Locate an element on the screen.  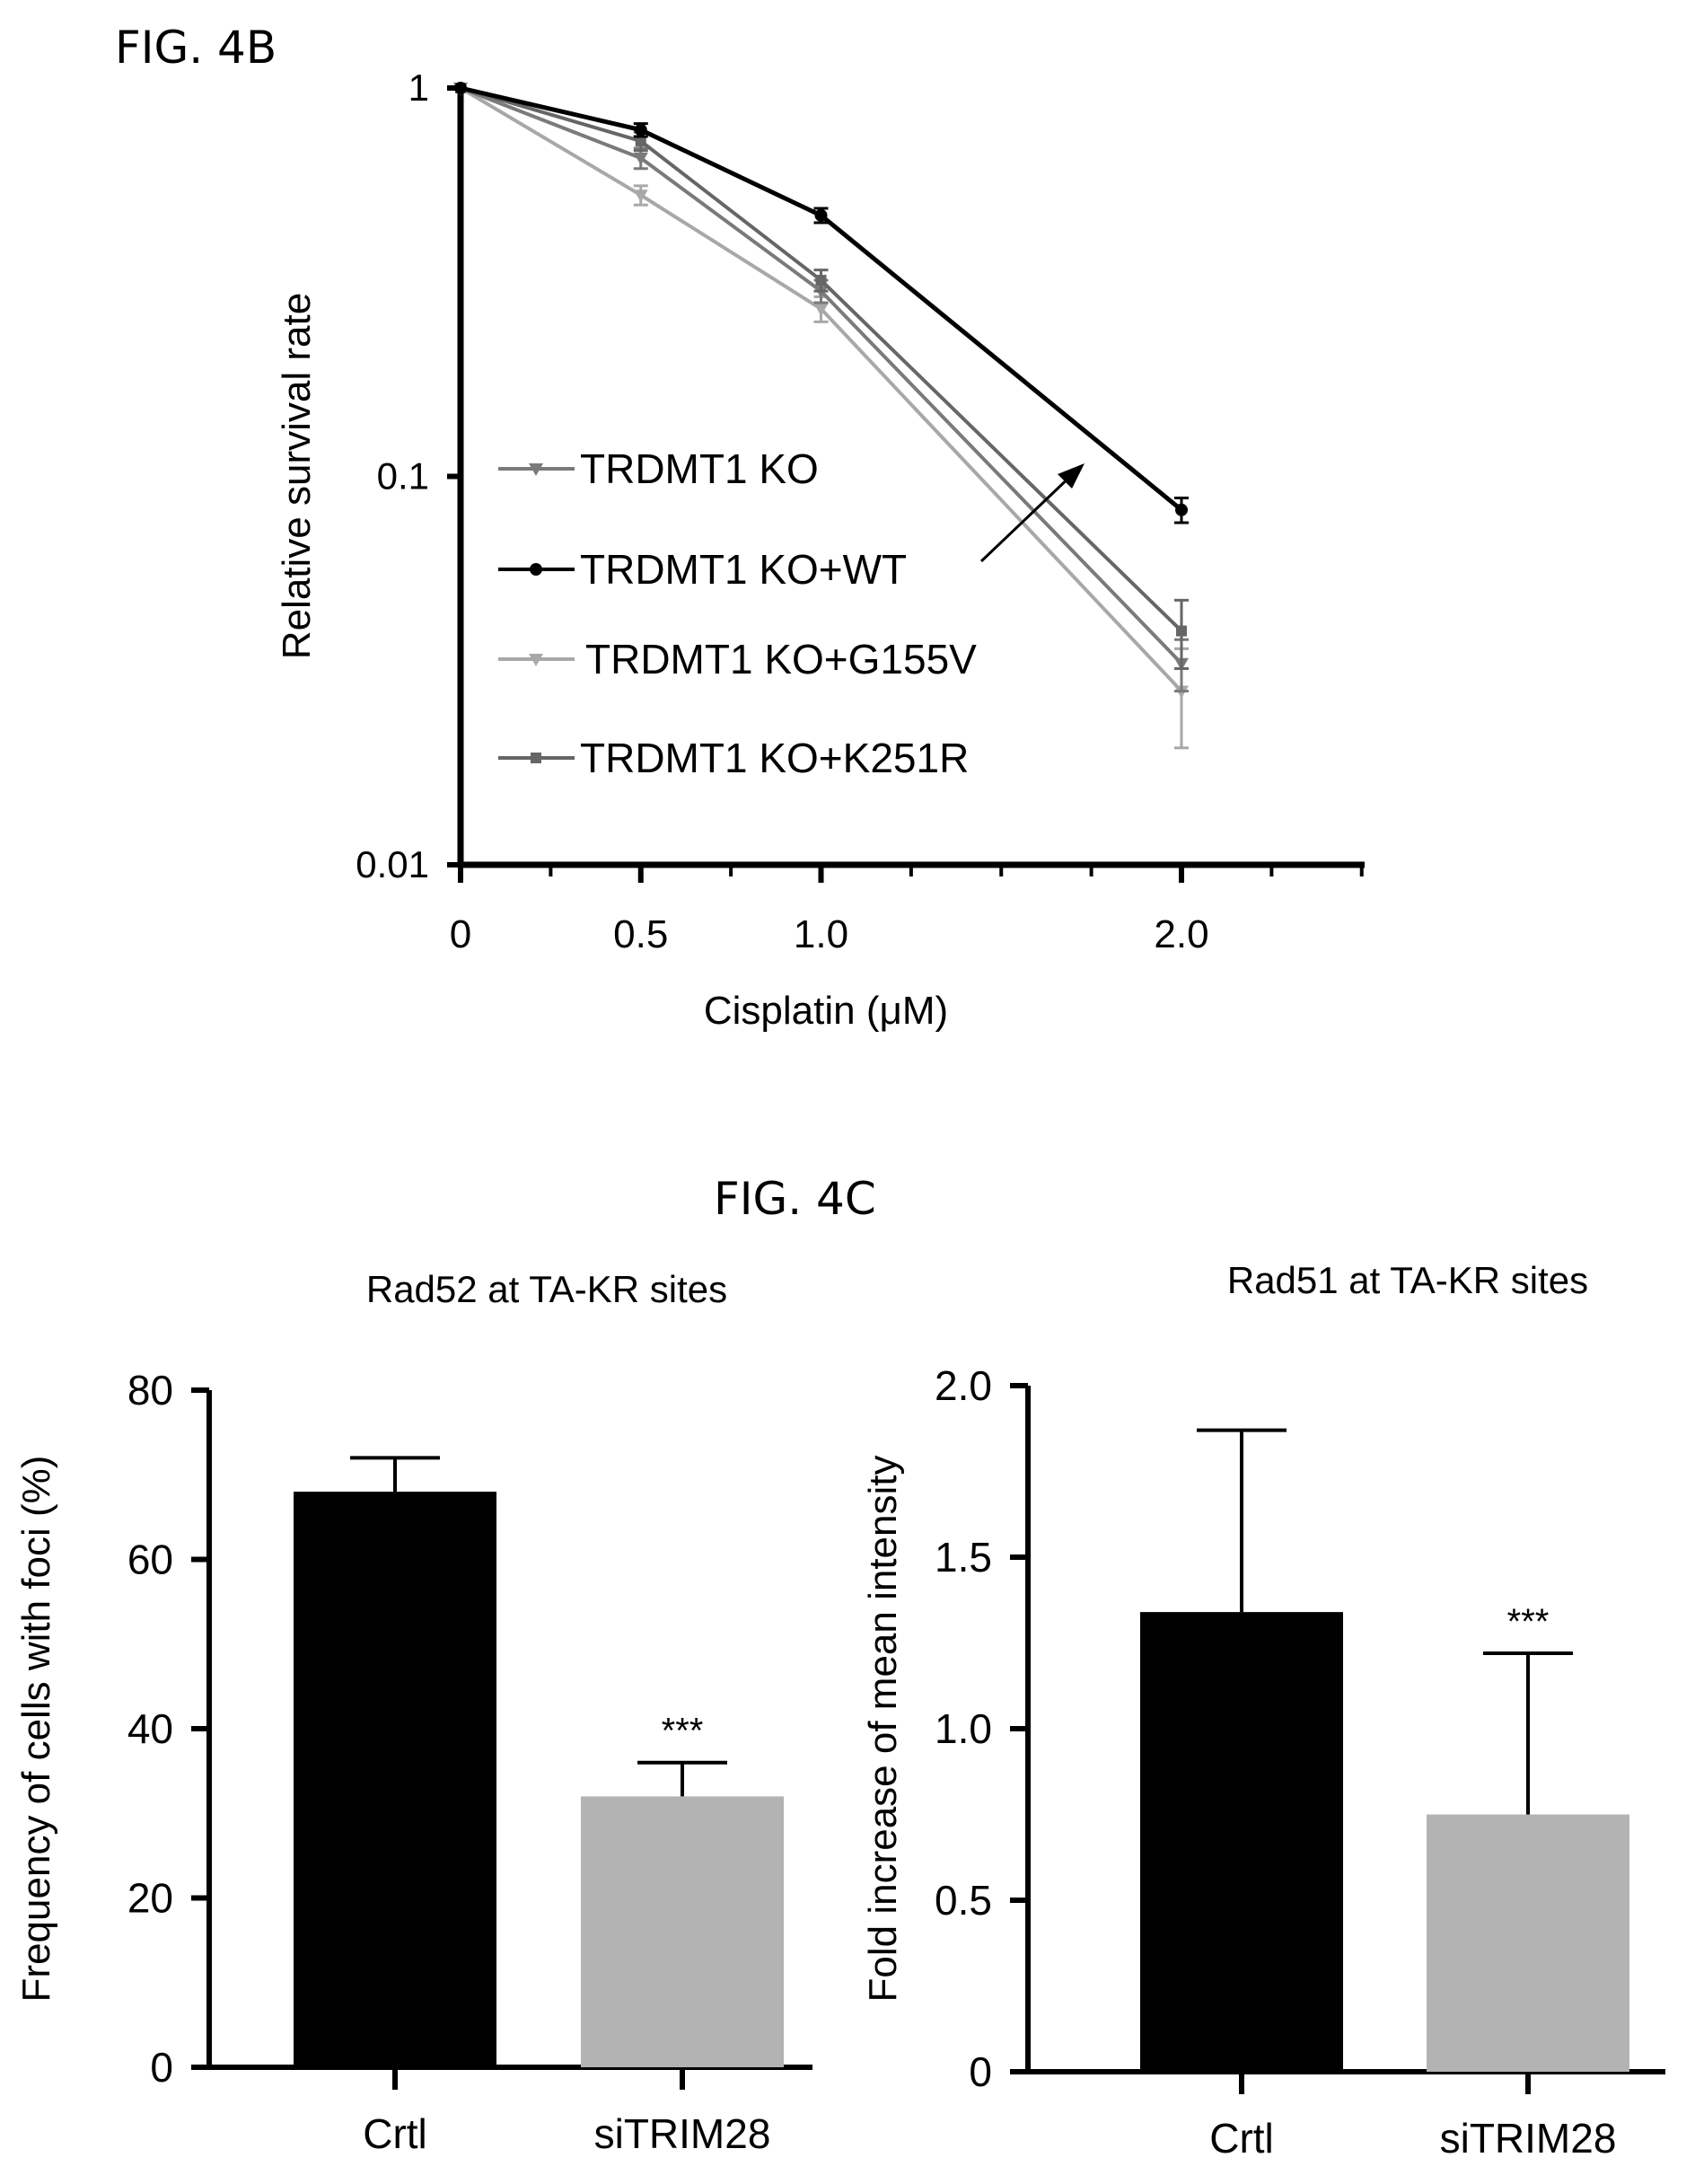
y-tick-label: 2.0 is located at coordinates (963, 1385).